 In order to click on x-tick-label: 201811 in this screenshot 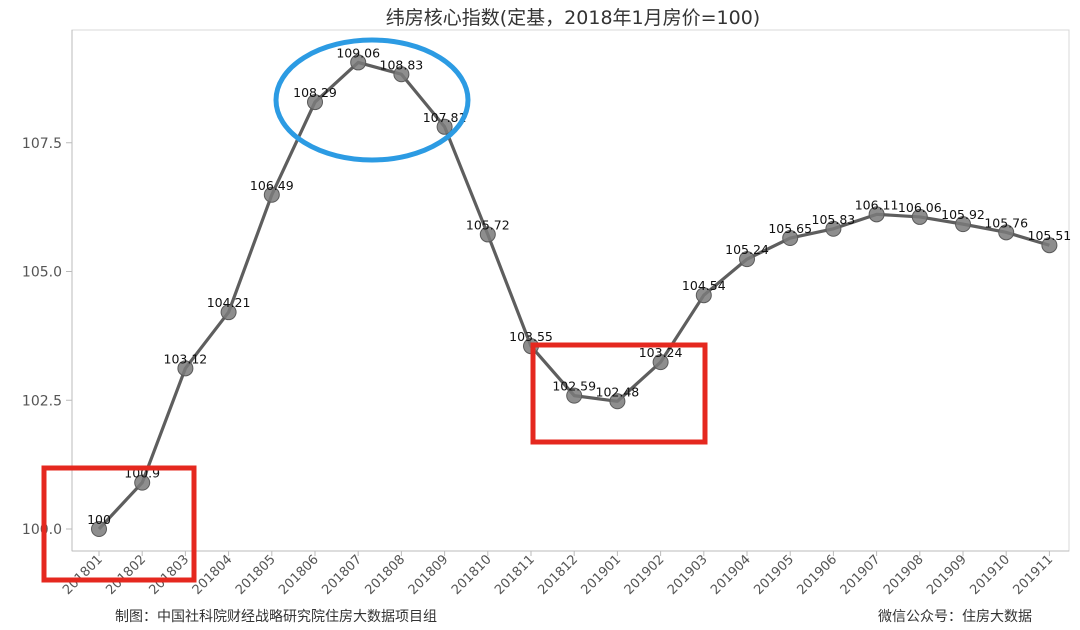, I will do `click(515, 575)`.